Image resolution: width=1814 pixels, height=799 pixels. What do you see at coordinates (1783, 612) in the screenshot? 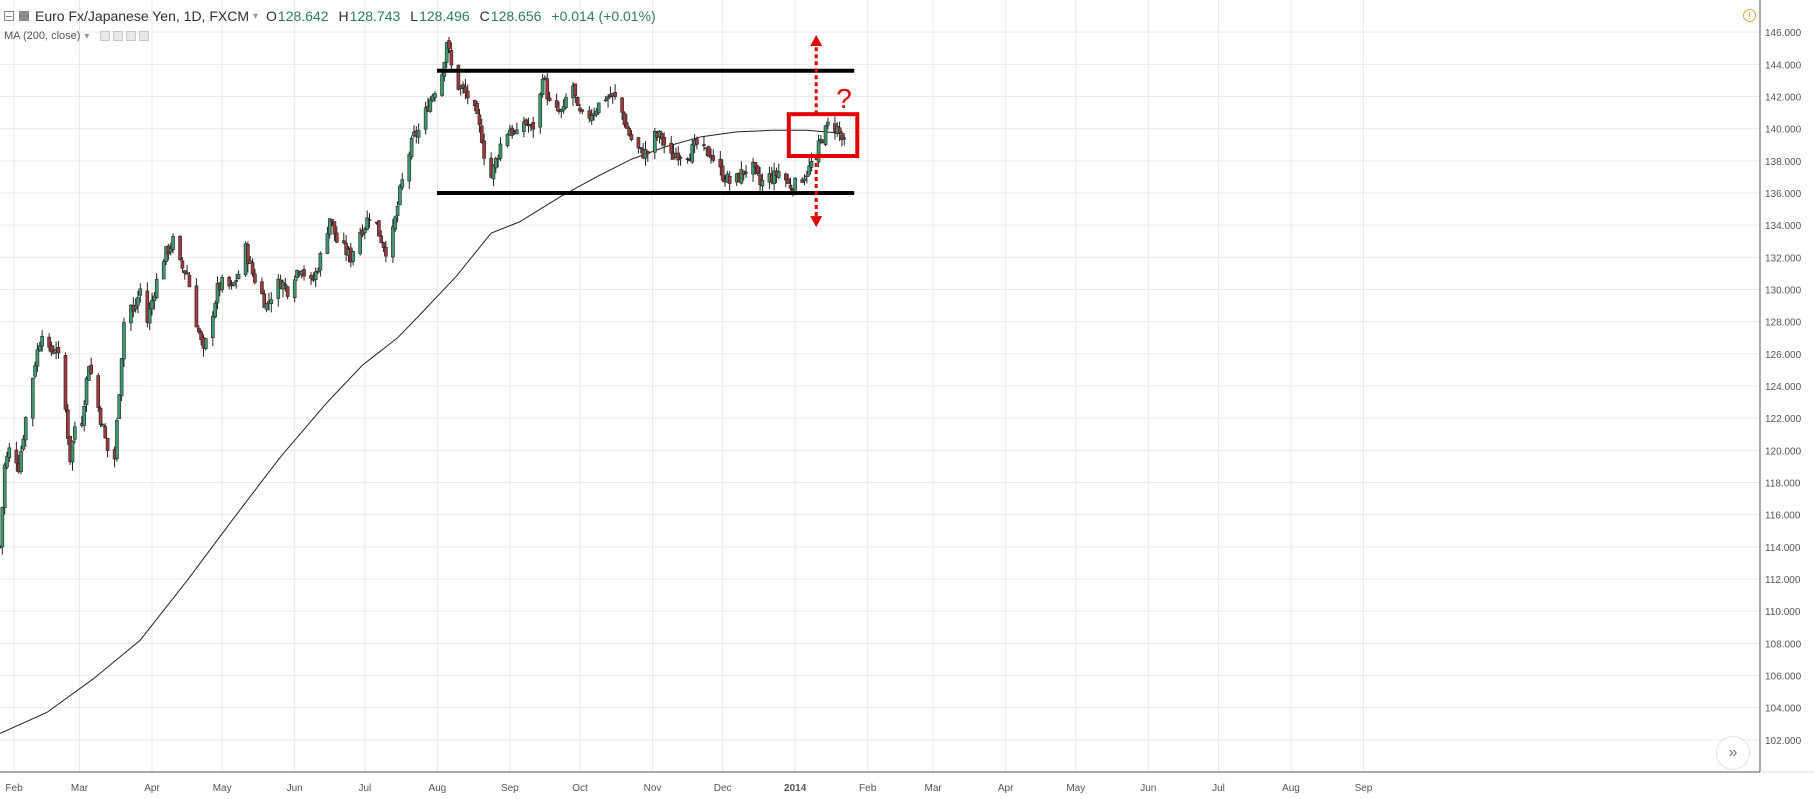
I see `y-tick-label: 110.000` at bounding box center [1783, 612].